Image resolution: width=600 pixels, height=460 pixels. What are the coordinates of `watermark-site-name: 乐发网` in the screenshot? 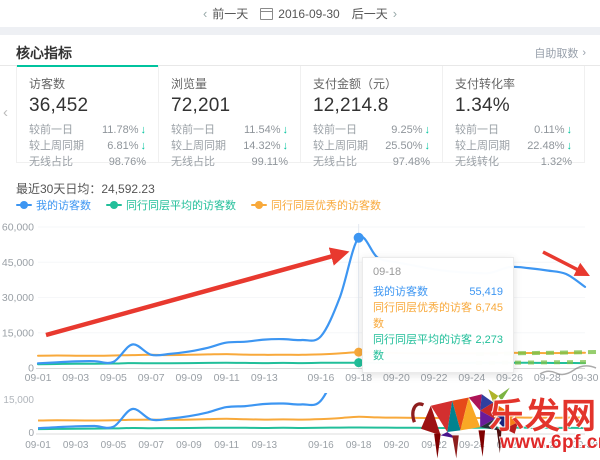 It's located at (543, 416).